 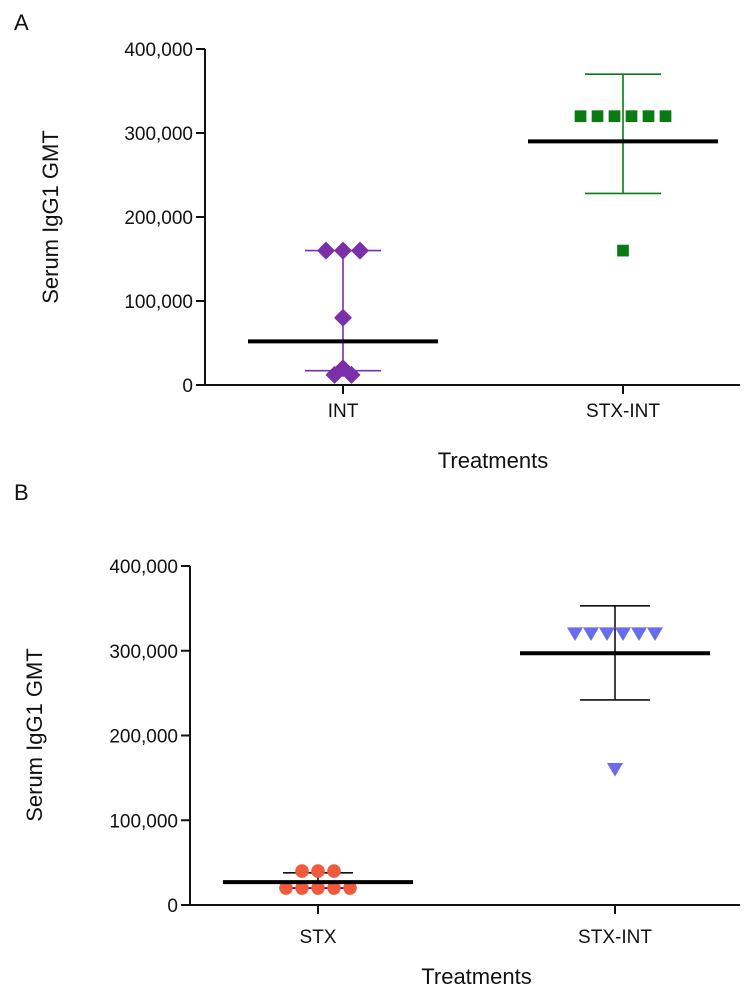 What do you see at coordinates (343, 411) in the screenshot?
I see `x-tick-label: INT` at bounding box center [343, 411].